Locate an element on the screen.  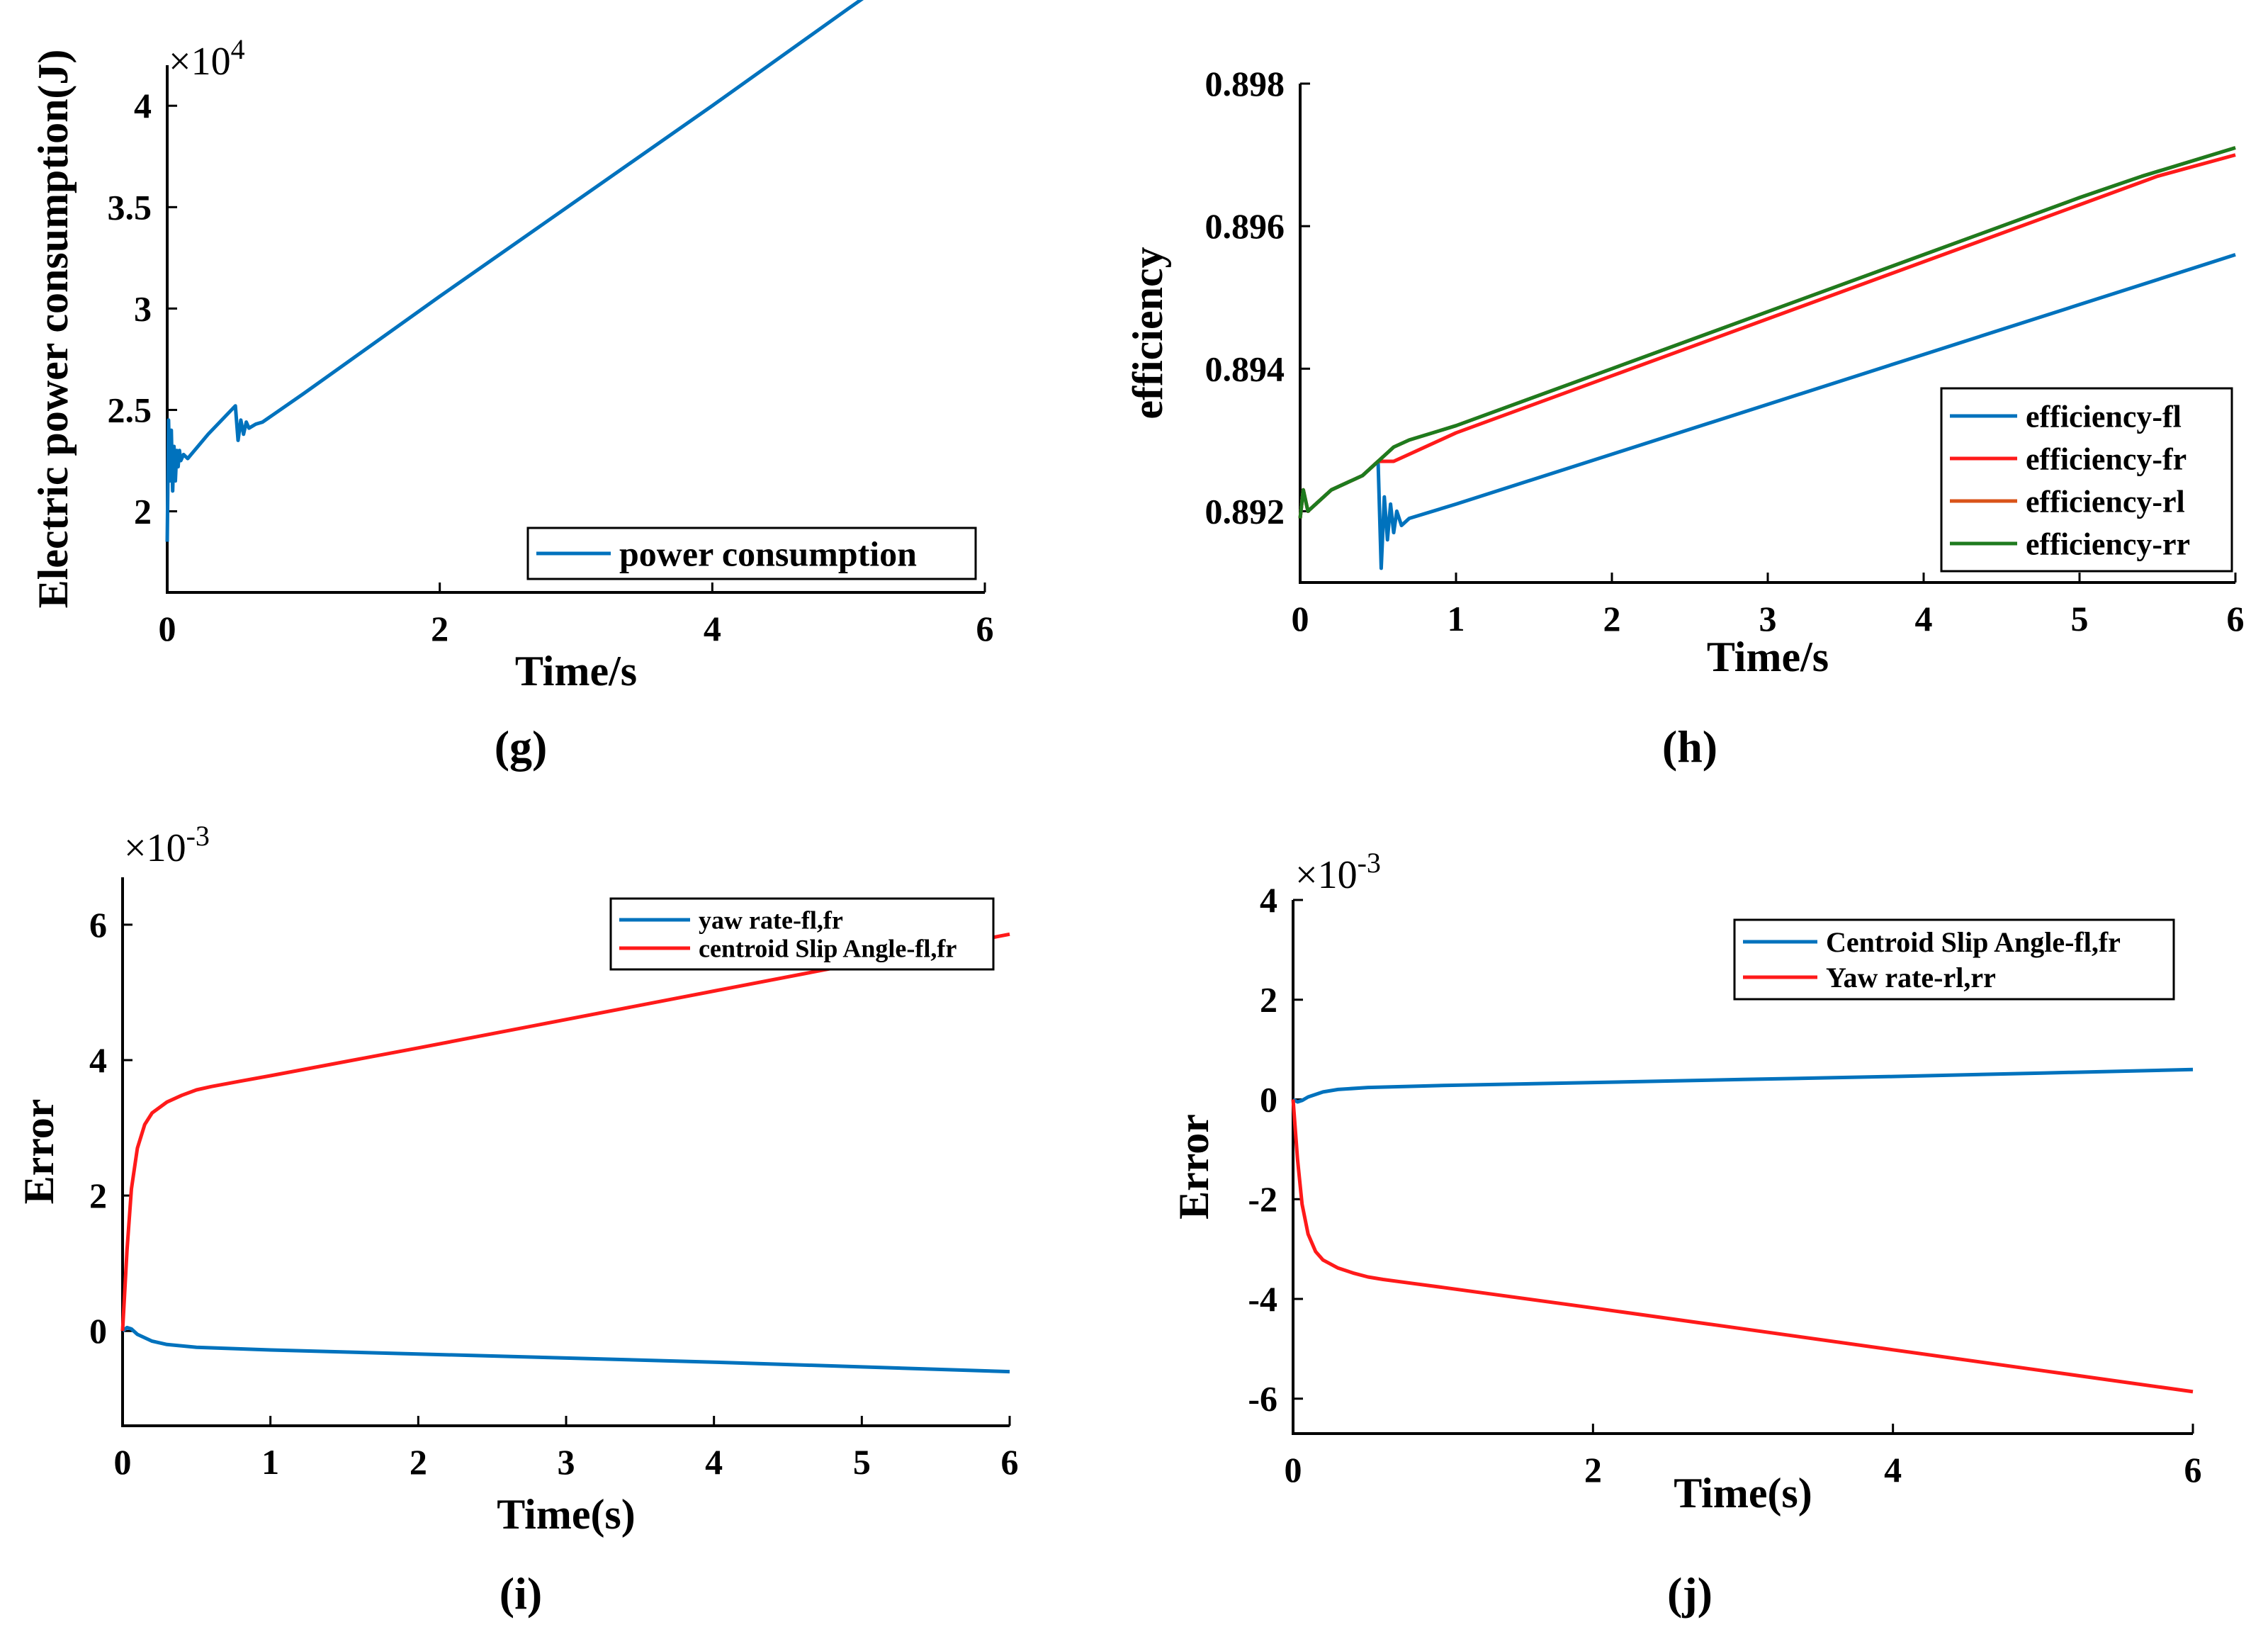
y-tick-label: 0.896 is located at coordinates (1245, 226).